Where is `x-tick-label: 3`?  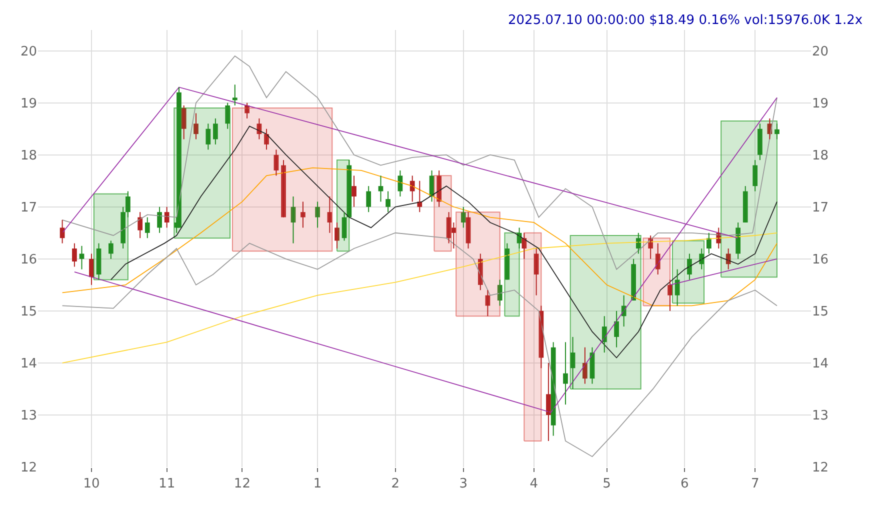 x-tick-label: 3 is located at coordinates (463, 484).